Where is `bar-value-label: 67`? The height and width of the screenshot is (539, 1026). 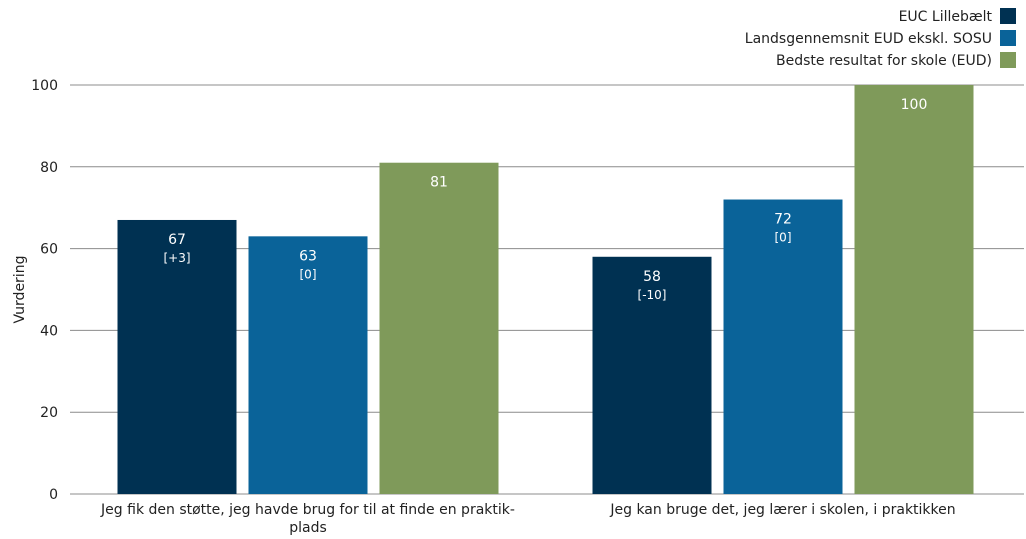 bar-value-label: 67 is located at coordinates (177, 240).